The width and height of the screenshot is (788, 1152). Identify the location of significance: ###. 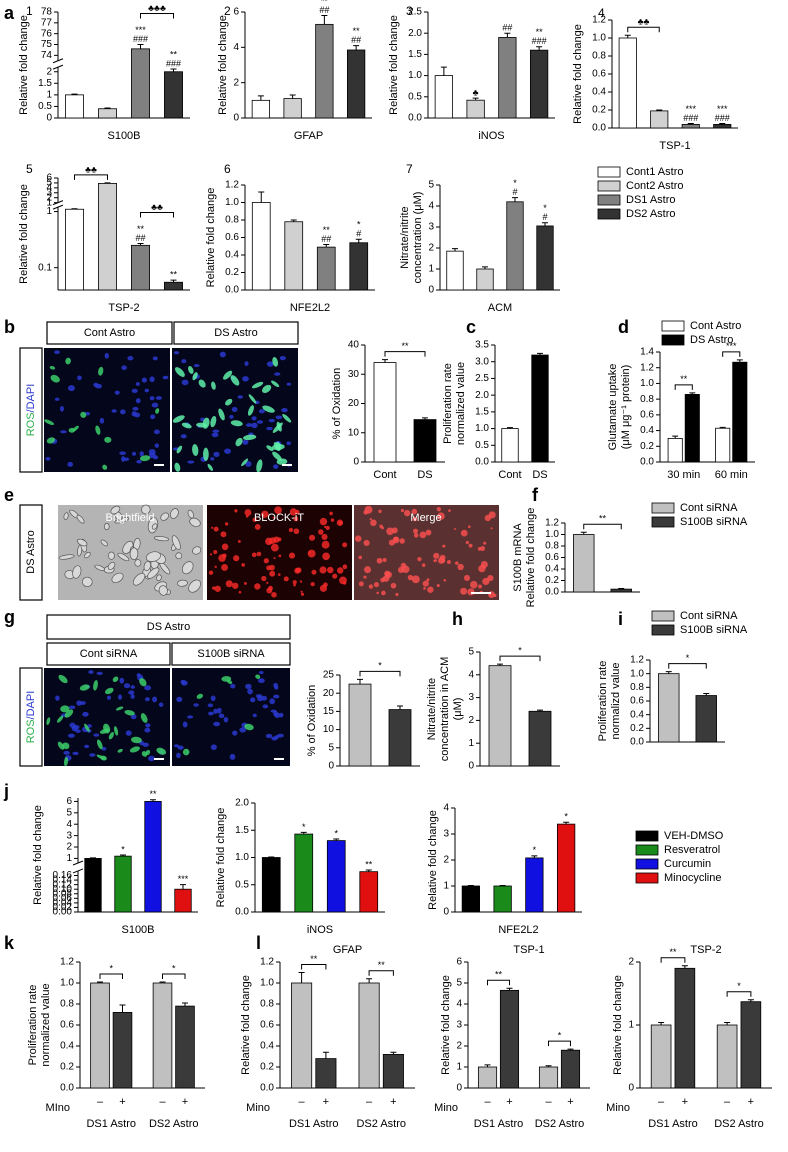
(539, 41).